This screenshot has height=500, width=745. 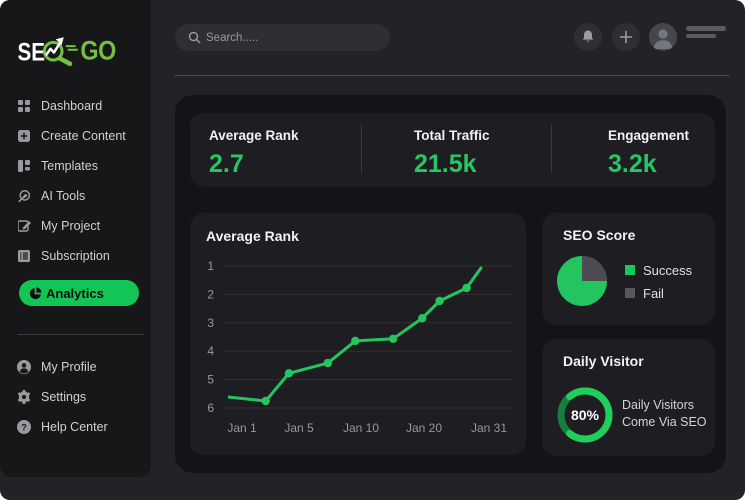 I want to click on svg-text: 6, so click(x=210, y=408).